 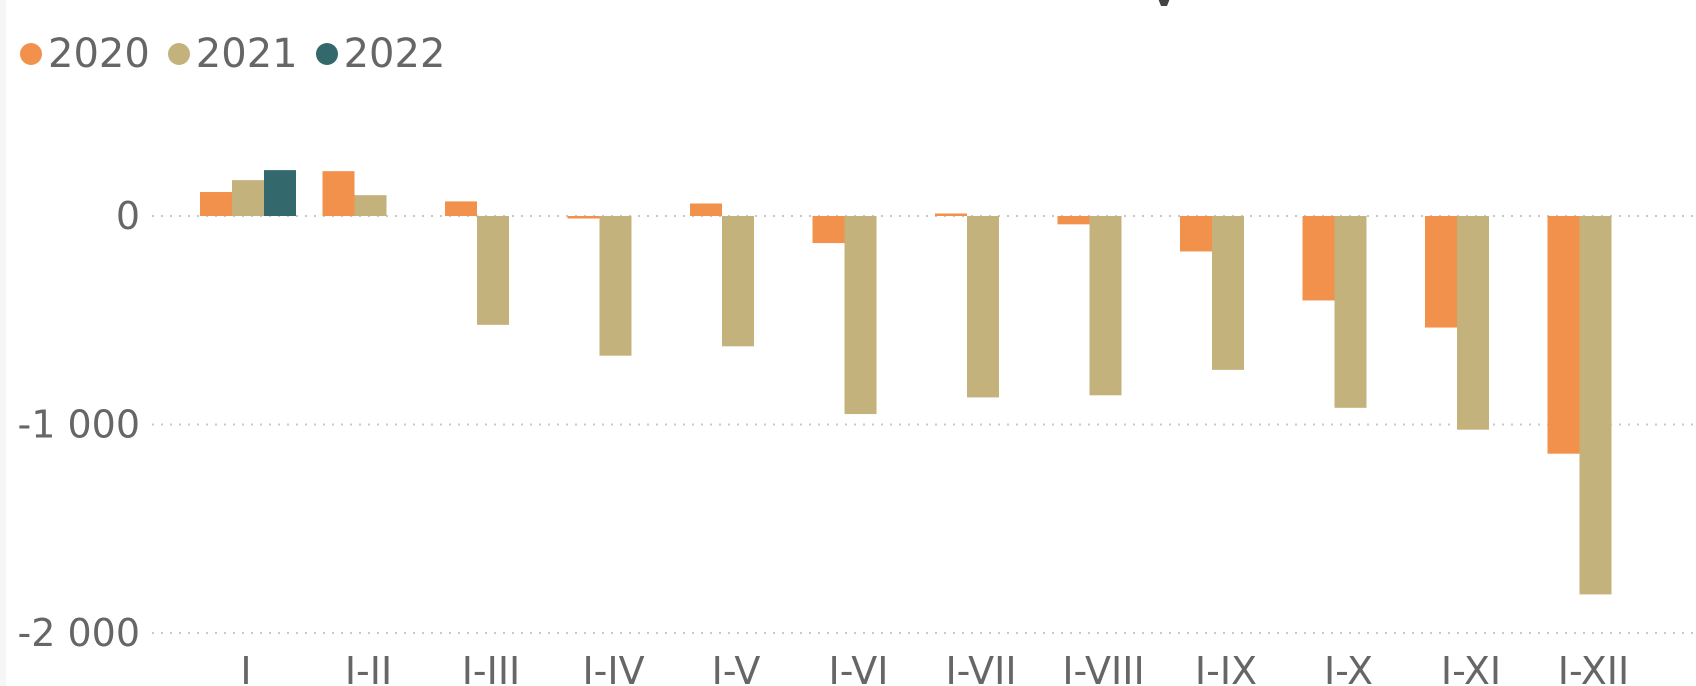 I want to click on bar-2021-I-XII, so click(x=1595, y=405).